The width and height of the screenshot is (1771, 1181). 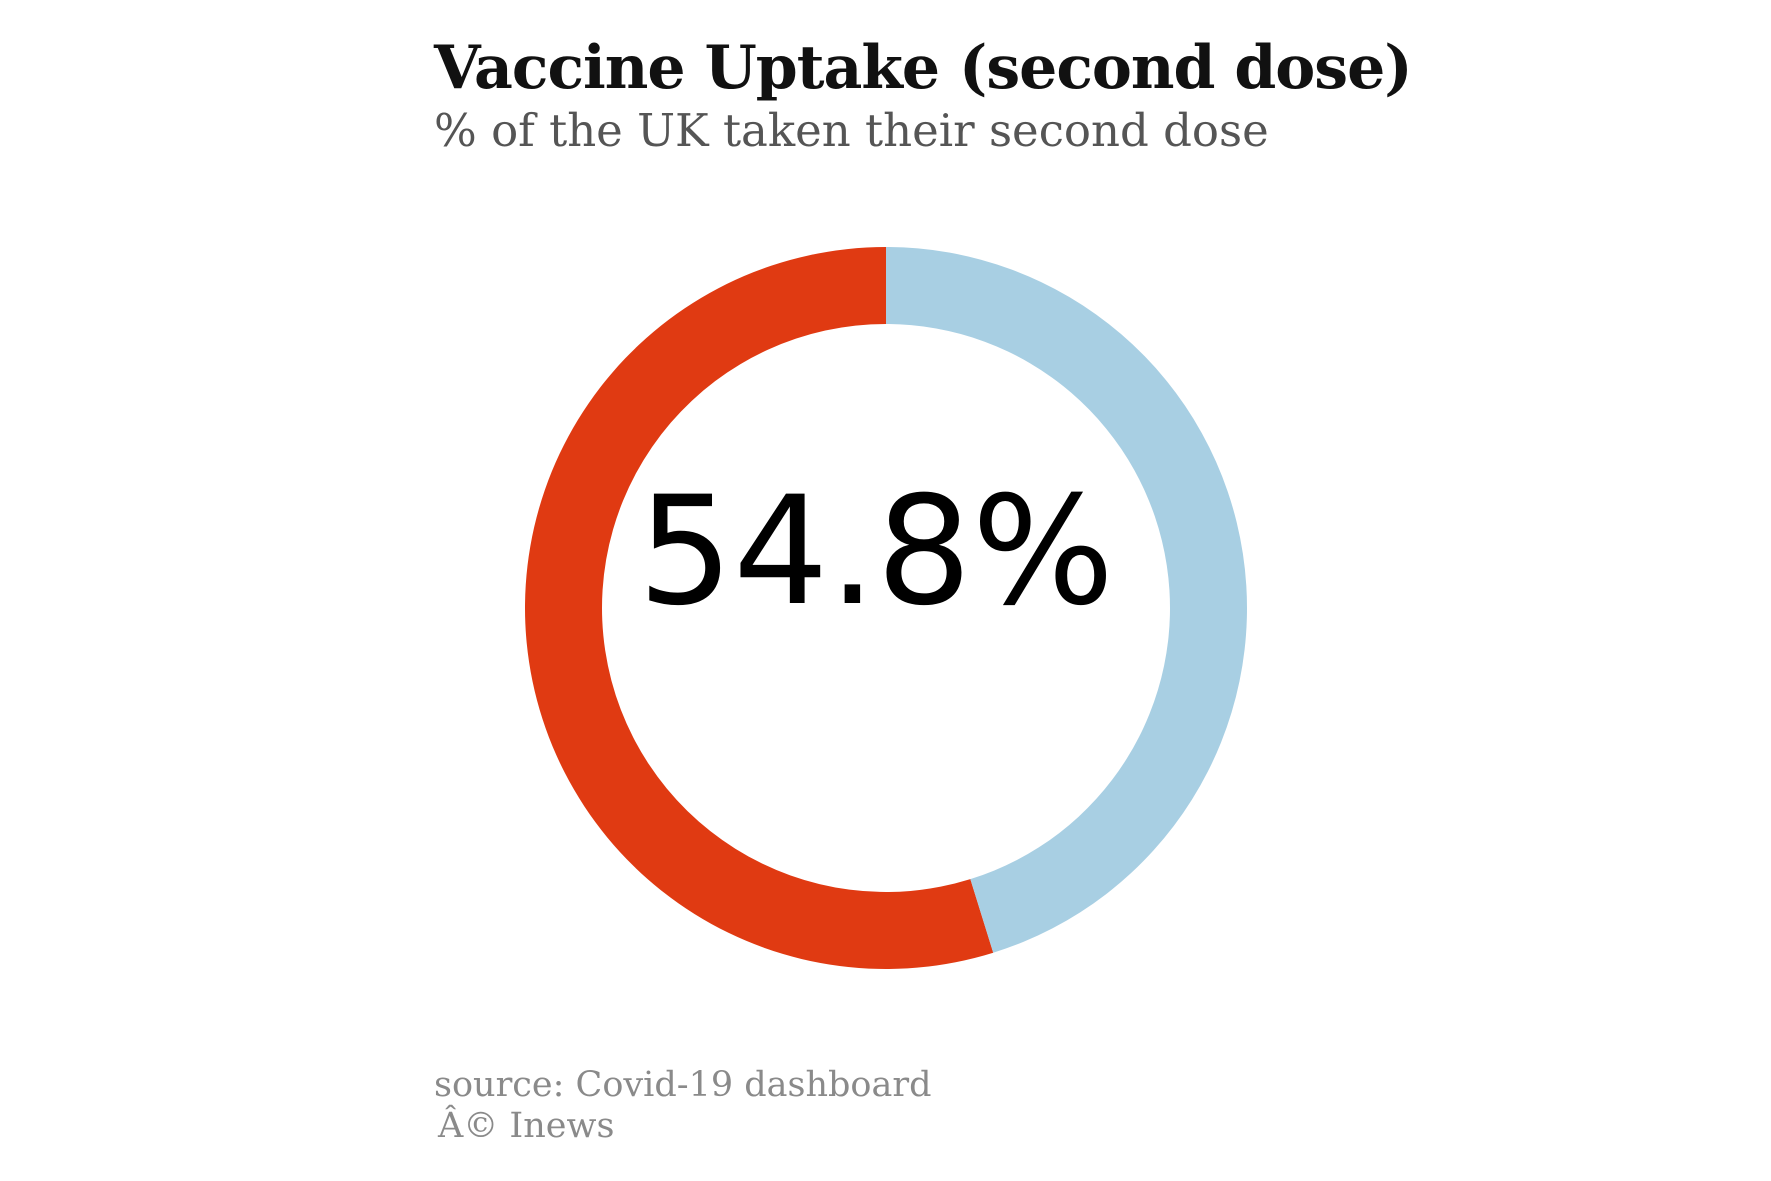 I want to click on credit-note: Â© Inews, so click(x=526, y=1126).